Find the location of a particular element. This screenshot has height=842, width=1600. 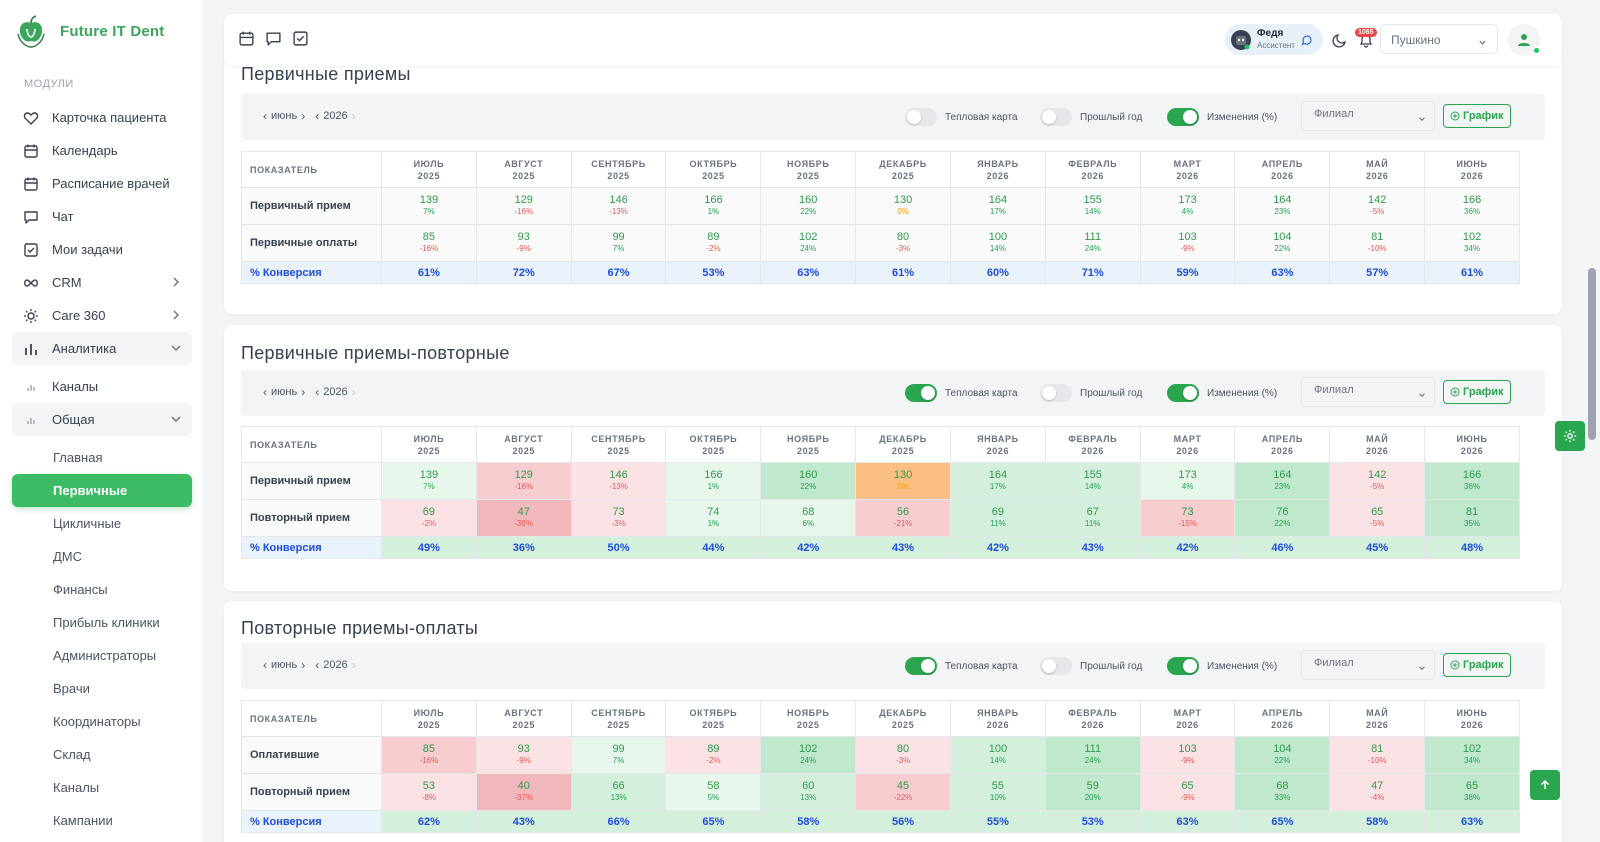

column-header: АПРЕЛЬ 2026 is located at coordinates (1282, 444).